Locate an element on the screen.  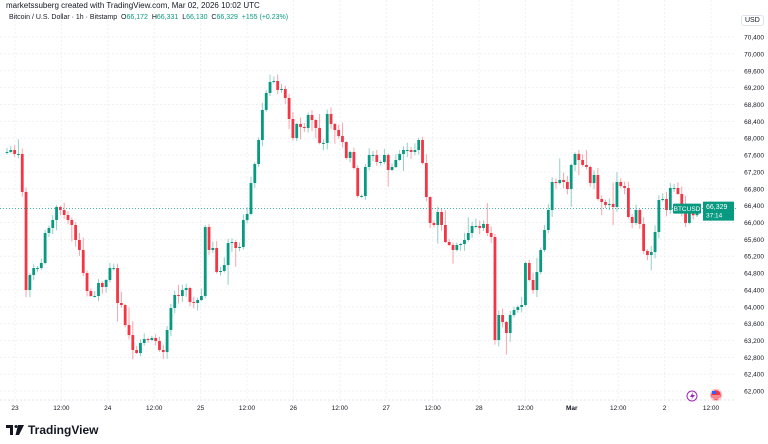
y-tick-label: 65,600 is located at coordinates (754, 240).